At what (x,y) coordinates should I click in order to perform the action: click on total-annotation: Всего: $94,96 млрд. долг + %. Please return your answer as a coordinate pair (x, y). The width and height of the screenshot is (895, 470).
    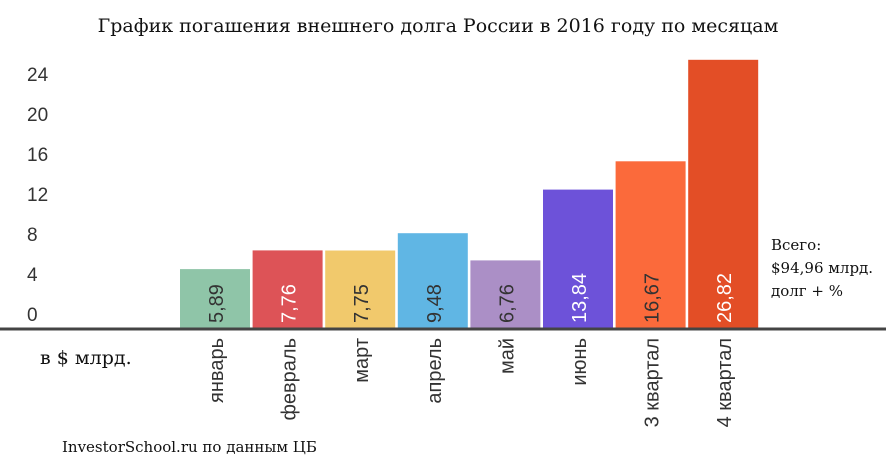
    Looking at the image, I should click on (822, 268).